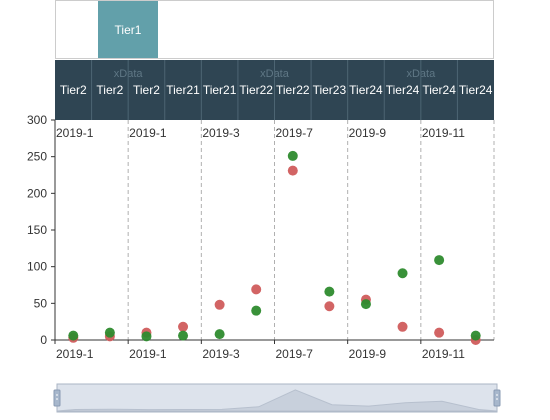 The image size is (550, 420). What do you see at coordinates (368, 354) in the screenshot?
I see `x-tick-label: 2019-9` at bounding box center [368, 354].